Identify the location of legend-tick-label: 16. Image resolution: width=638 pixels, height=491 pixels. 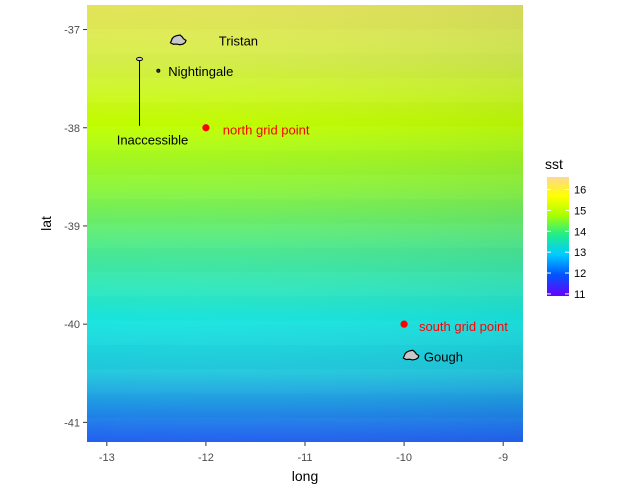
(580, 191).